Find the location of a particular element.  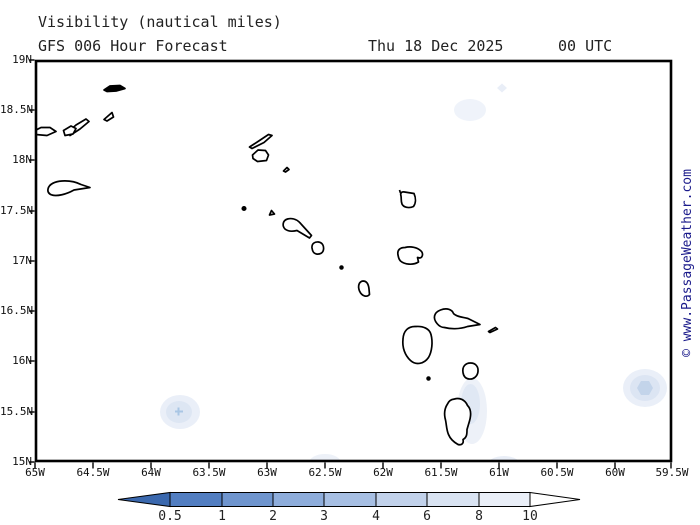

lon-label: 64.5W is located at coordinates (93, 472).